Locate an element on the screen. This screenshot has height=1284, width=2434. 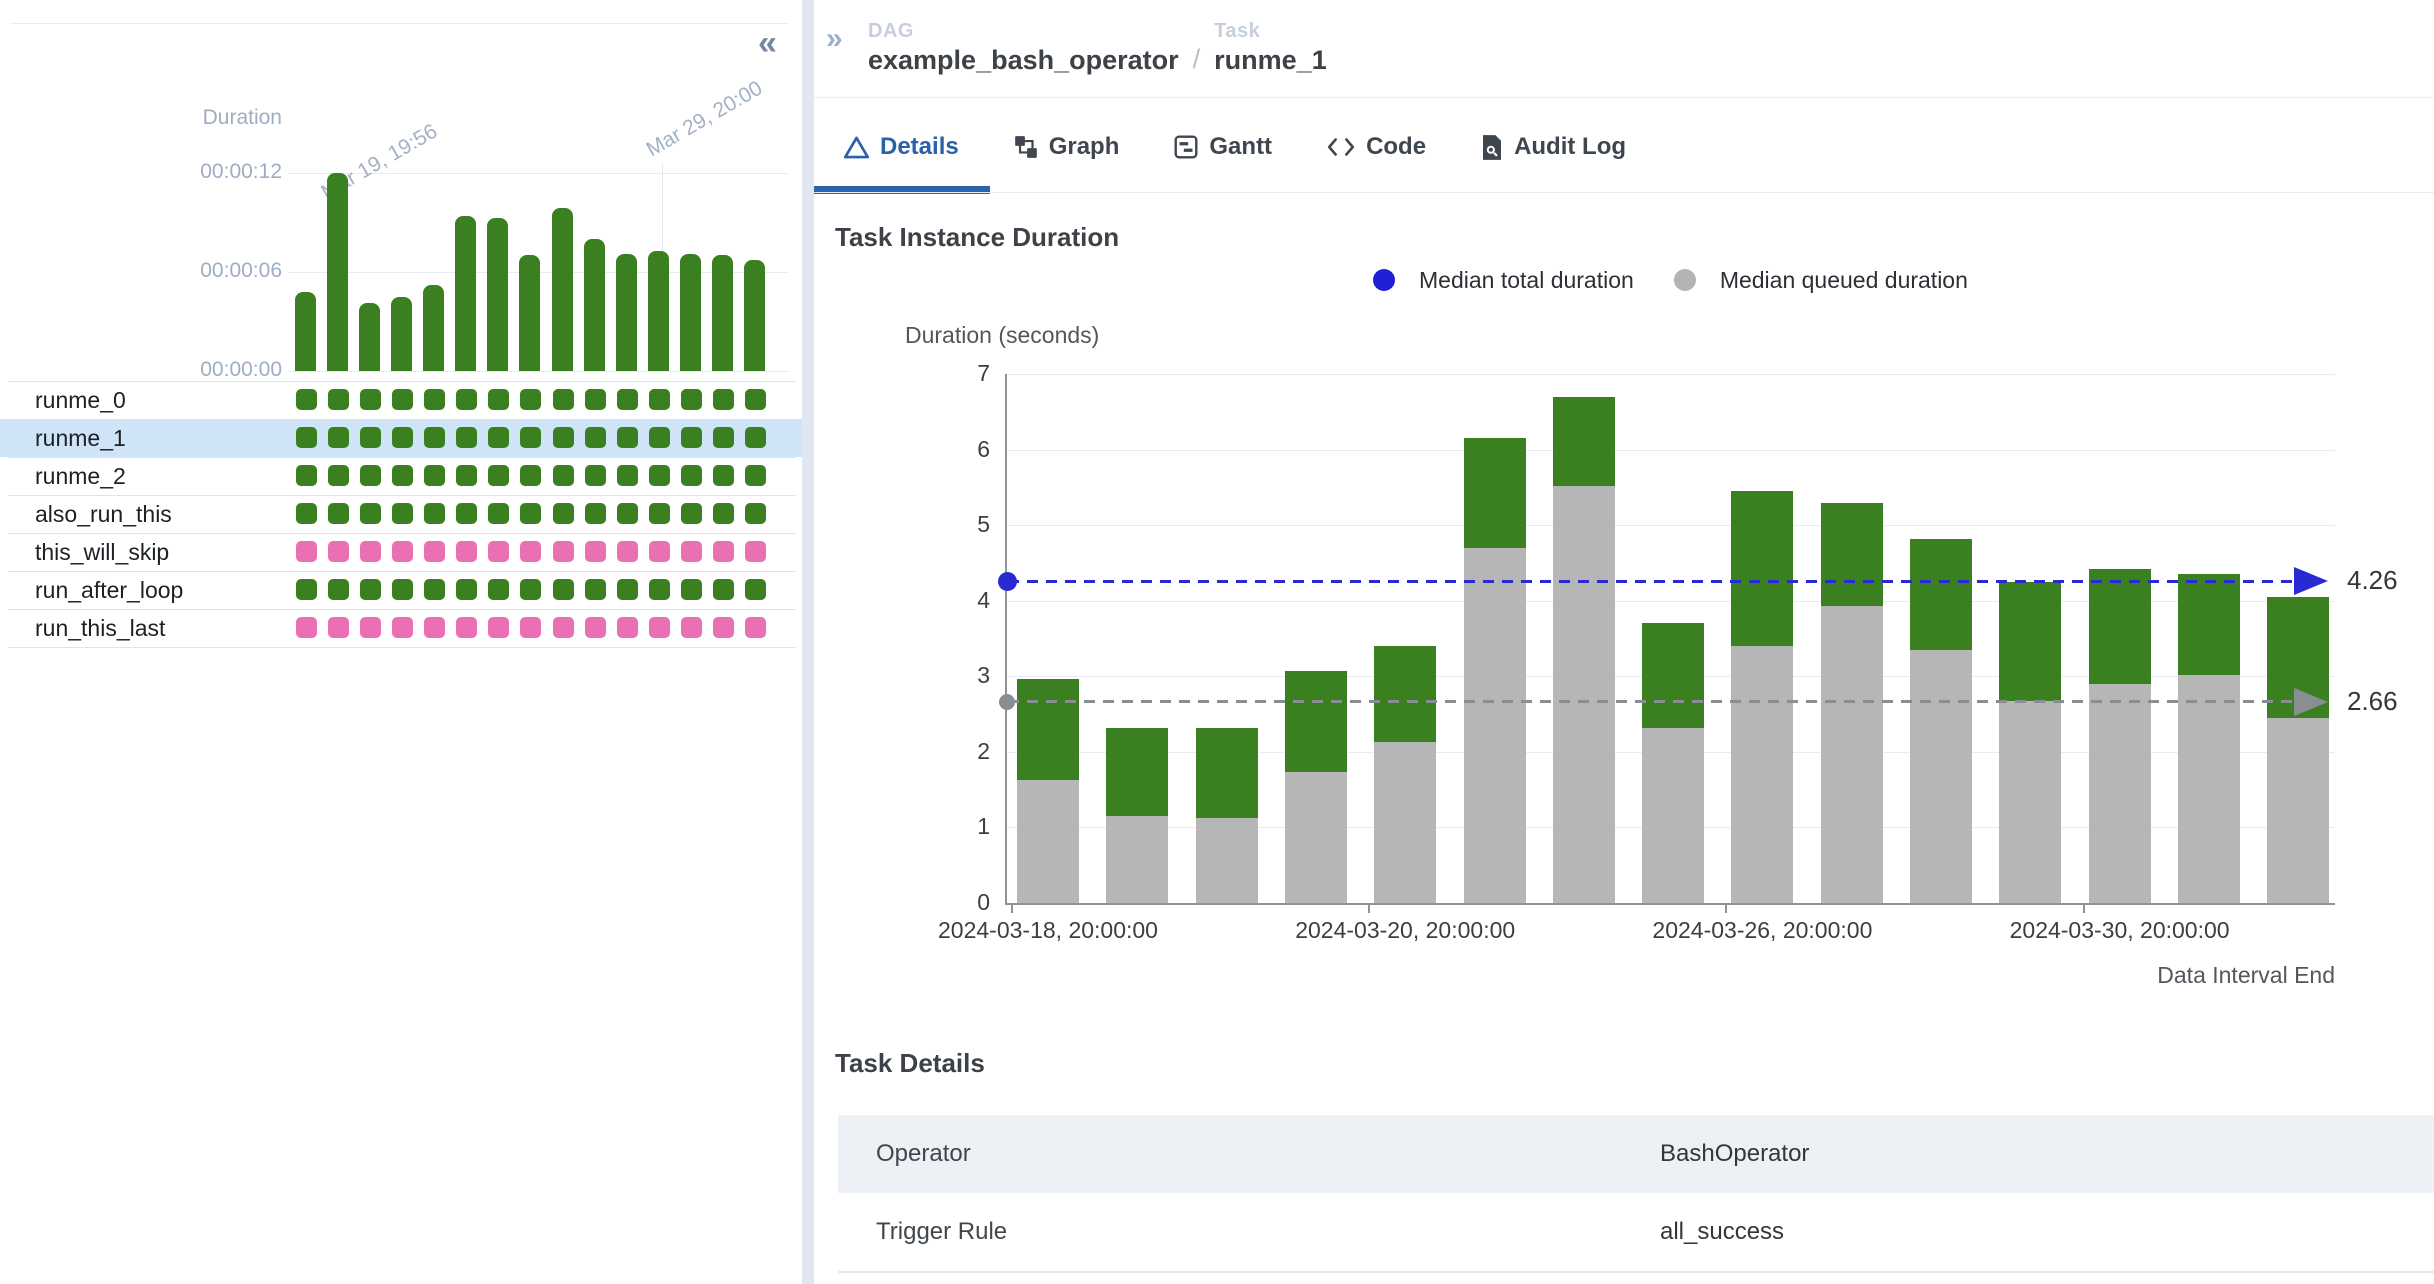
panel-divider is located at coordinates (808, 642).